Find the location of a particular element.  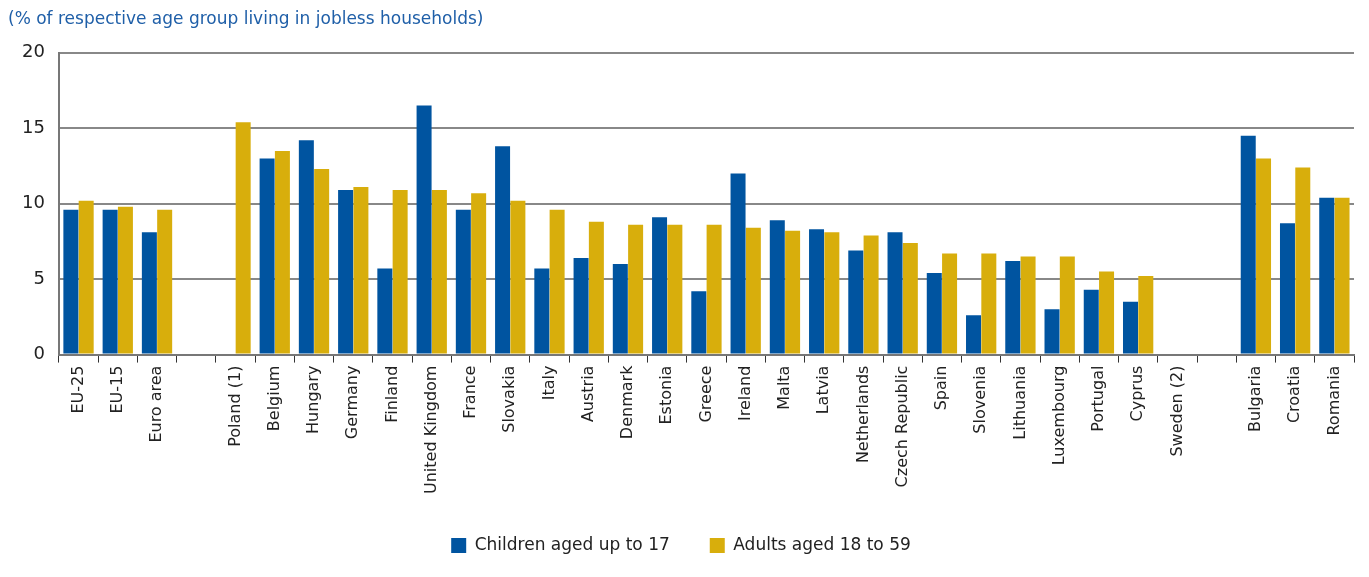

x-tick-label: EU-25 is located at coordinates (77, 389).